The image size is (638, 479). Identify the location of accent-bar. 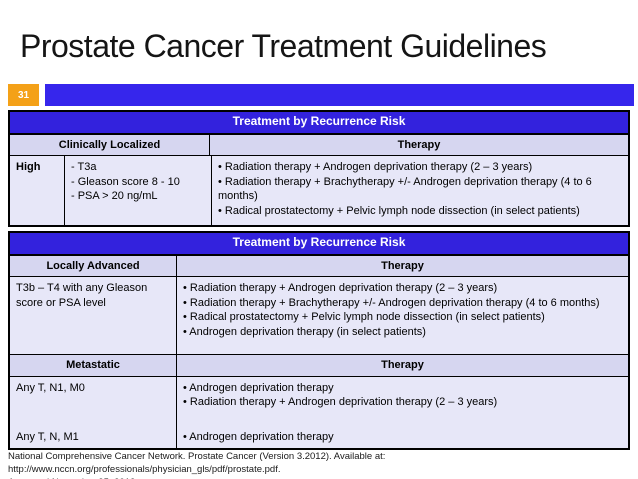
(339, 95).